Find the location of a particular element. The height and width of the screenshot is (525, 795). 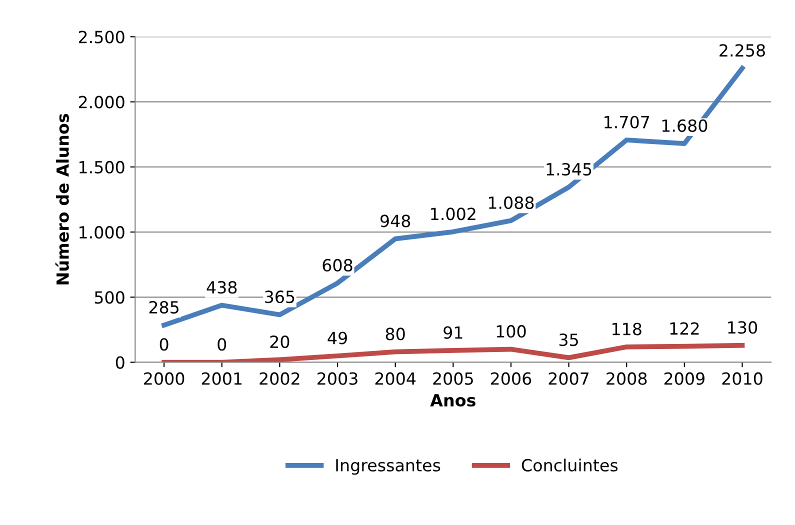

x-tick-label: 2009 is located at coordinates (684, 378).